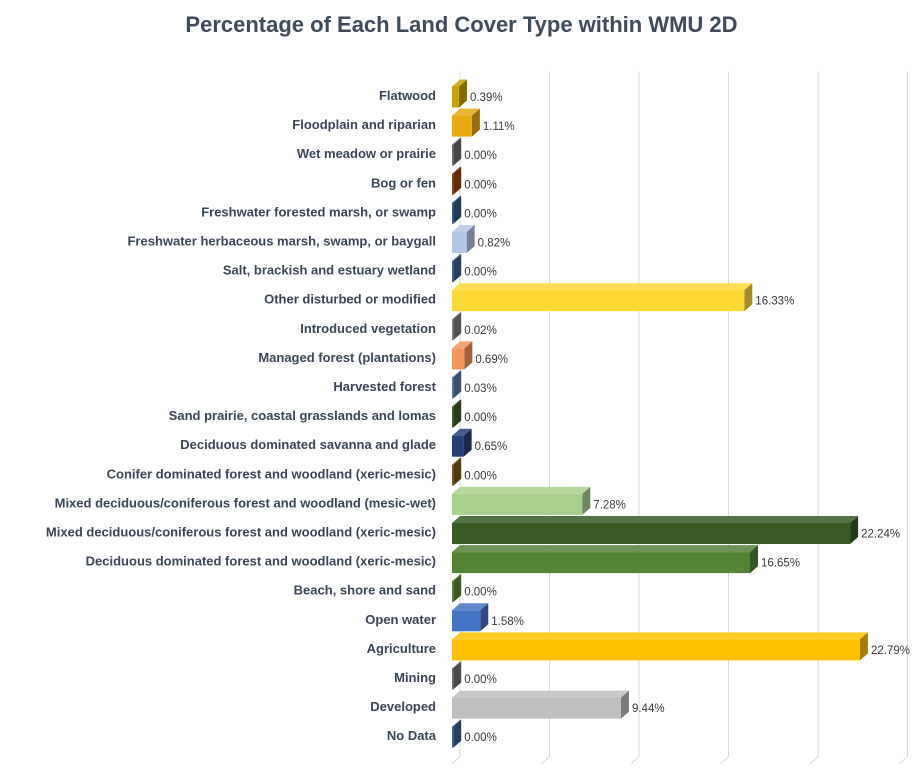 The width and height of the screenshot is (923, 776). I want to click on category-label: Salt, brackish and estuary wetland, so click(329, 270).